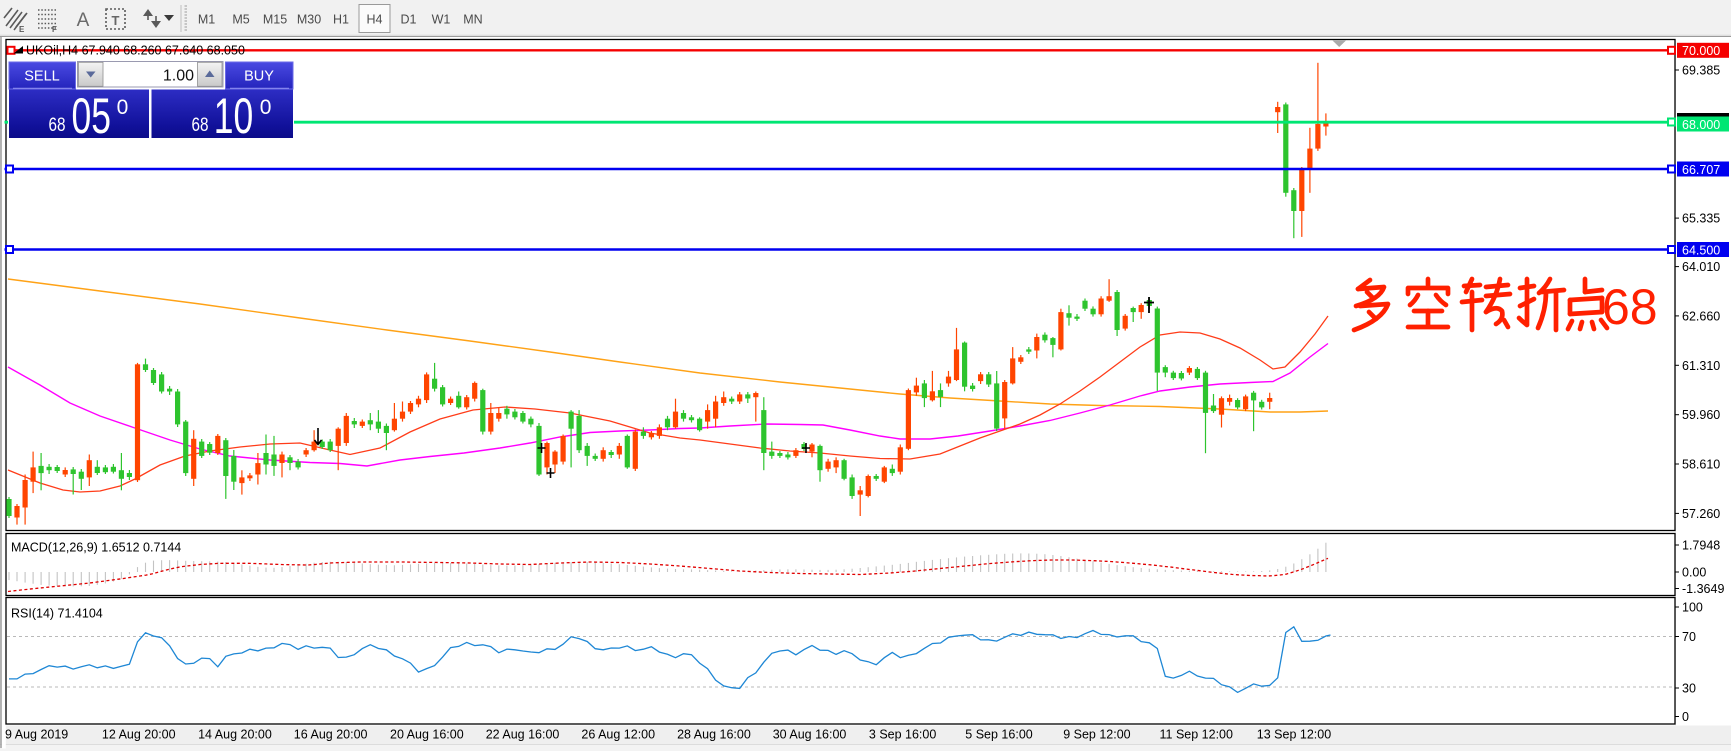 The width and height of the screenshot is (1731, 751). I want to click on svg-text: 64.010, so click(1701, 267).